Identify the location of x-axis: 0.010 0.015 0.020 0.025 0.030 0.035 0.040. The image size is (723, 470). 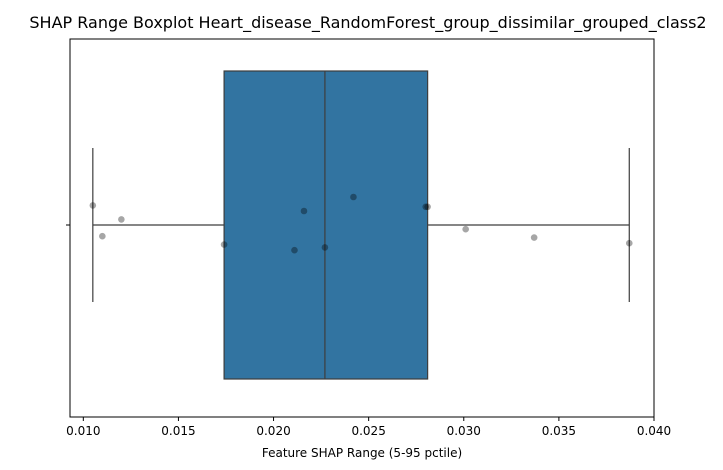
(368, 427).